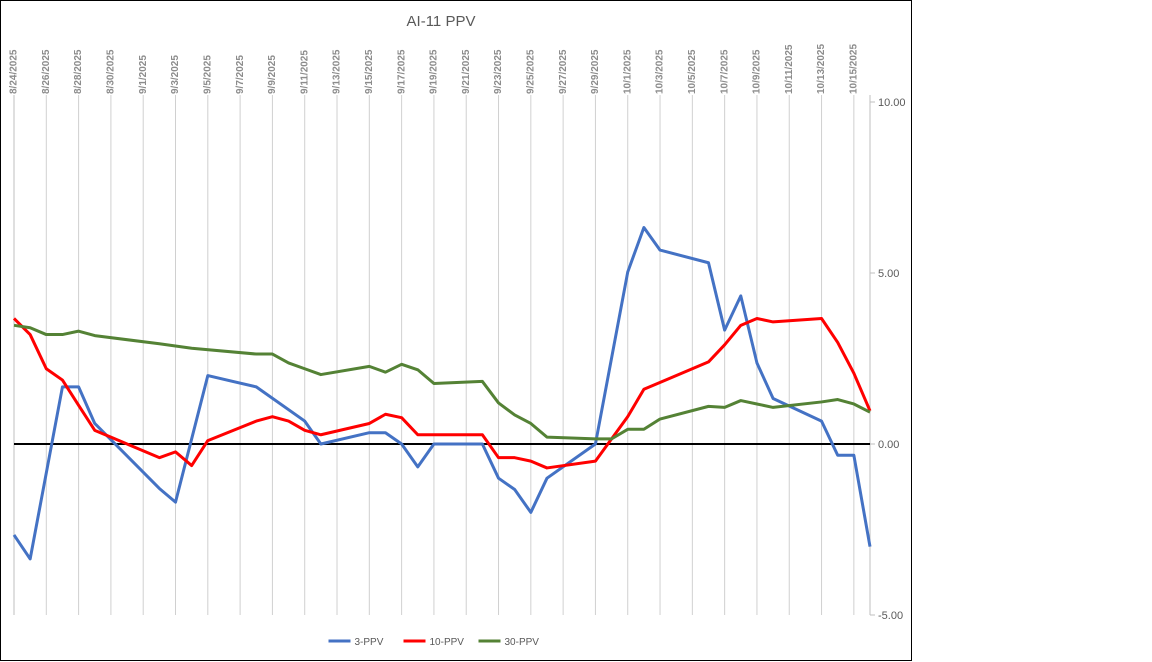  Describe the element at coordinates (369, 71) in the screenshot. I see `x-tick-label: 9/15/2025` at that location.